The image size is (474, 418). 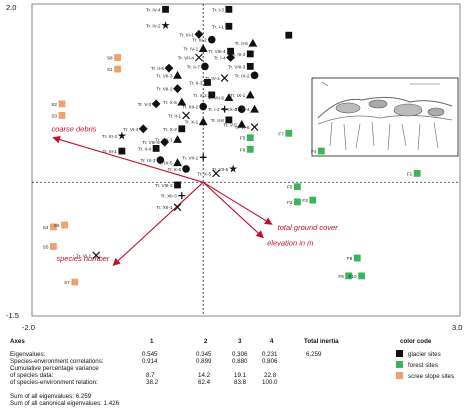 I want to click on point-label: S4, so click(x=46, y=227).